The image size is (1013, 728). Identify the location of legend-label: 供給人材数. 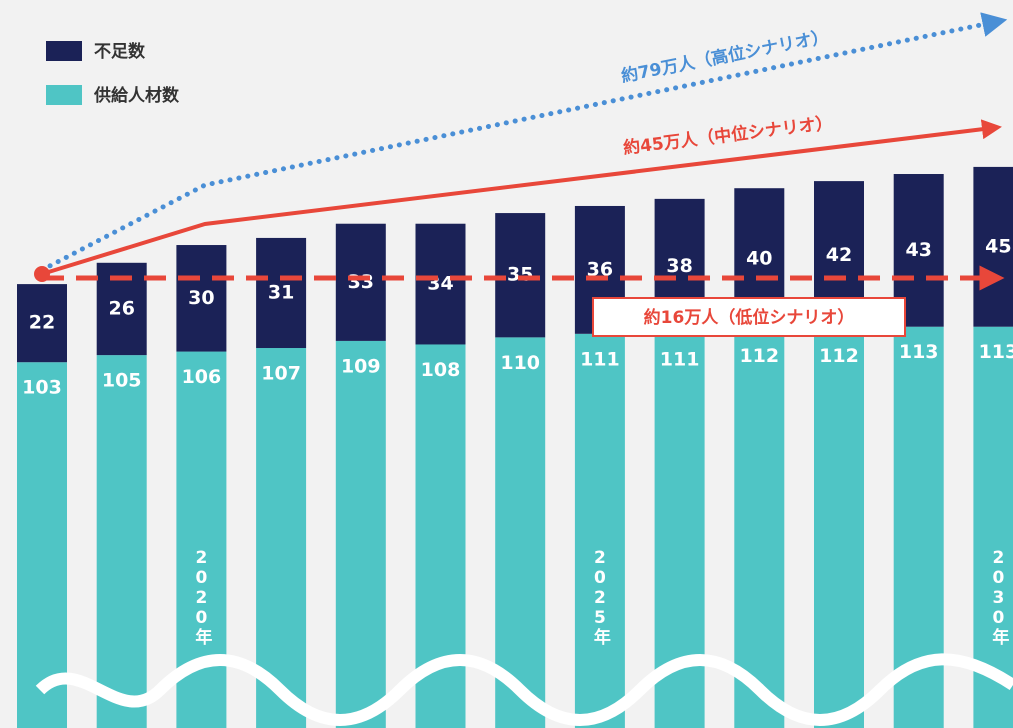
(136, 95).